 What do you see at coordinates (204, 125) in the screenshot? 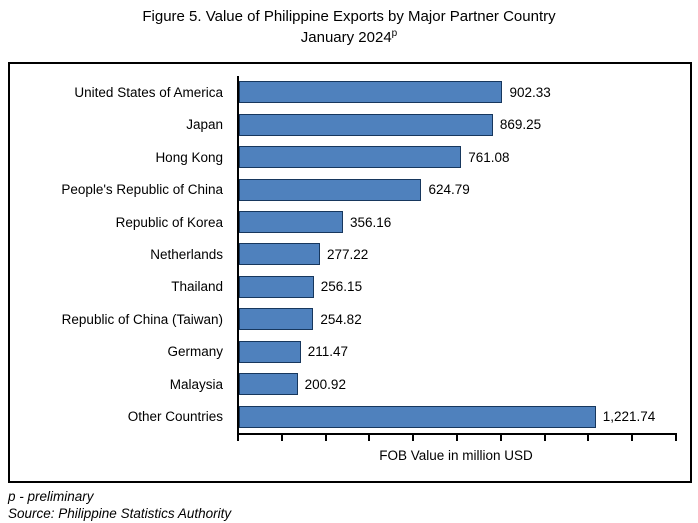
I see `category-label: Japan` at bounding box center [204, 125].